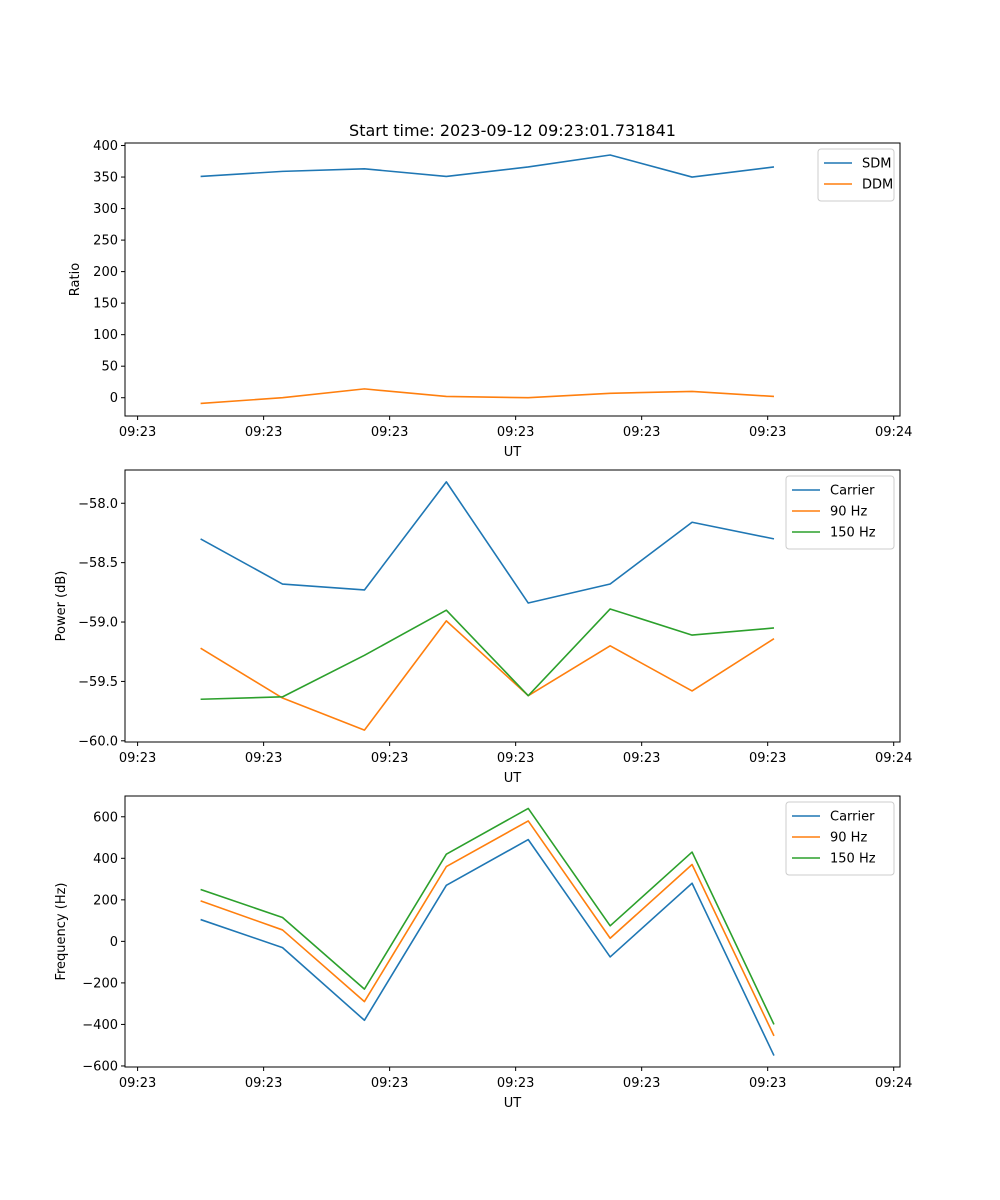 The width and height of the screenshot is (1000, 1200). I want to click on legend-label: SDM, so click(876, 164).